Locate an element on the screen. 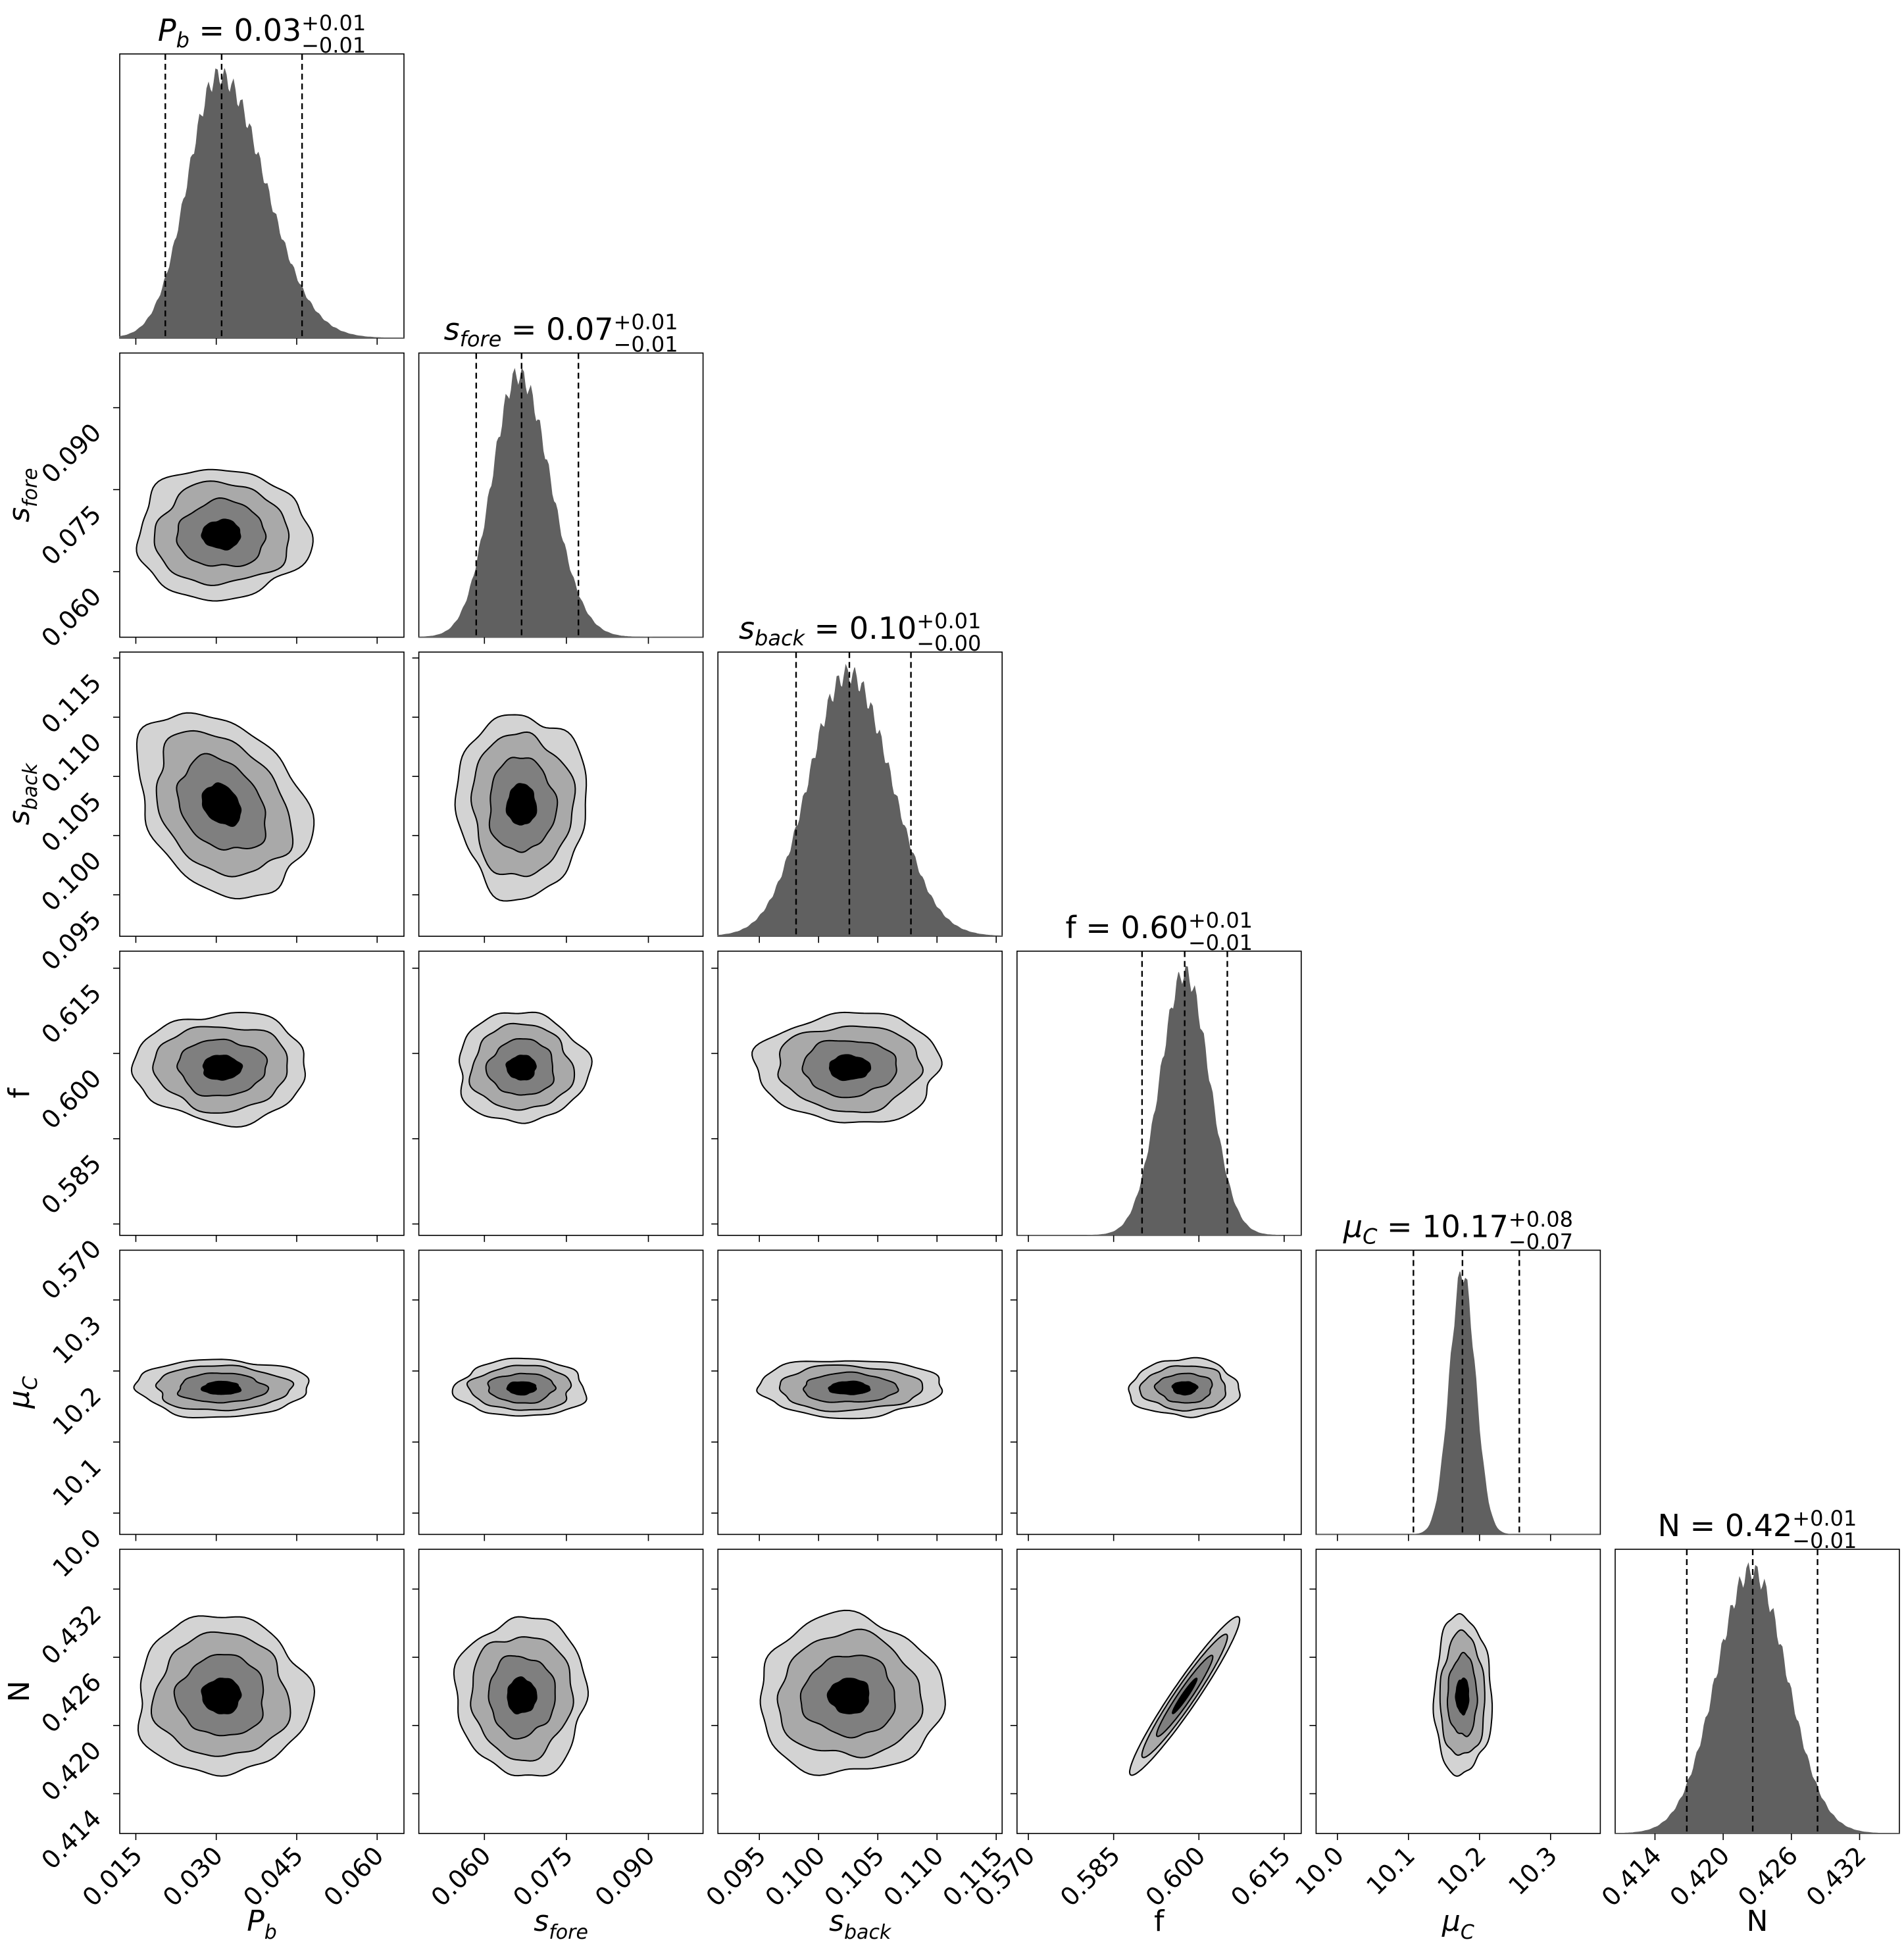 The height and width of the screenshot is (1944, 1904). contour-panel-f-N is located at coordinates (1156, 1694).